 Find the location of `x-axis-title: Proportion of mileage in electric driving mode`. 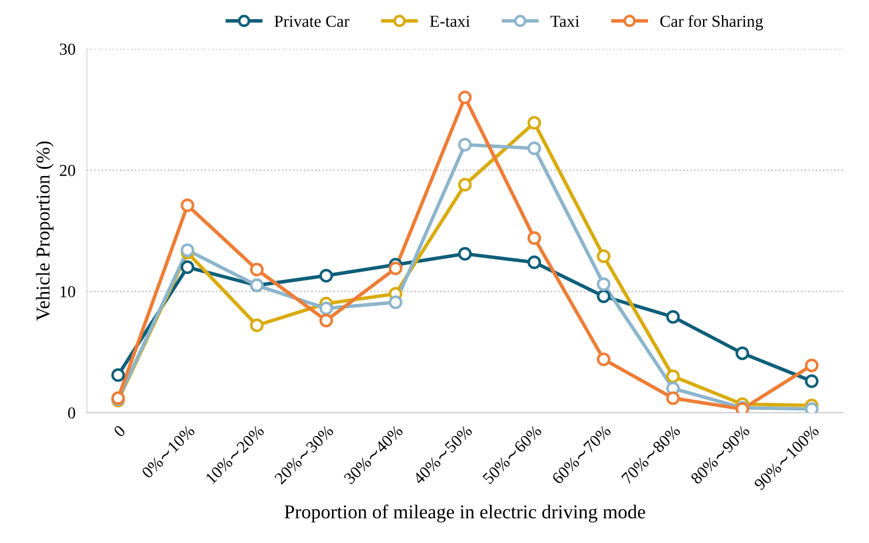

x-axis-title: Proportion of mileage in electric driving mode is located at coordinates (465, 513).